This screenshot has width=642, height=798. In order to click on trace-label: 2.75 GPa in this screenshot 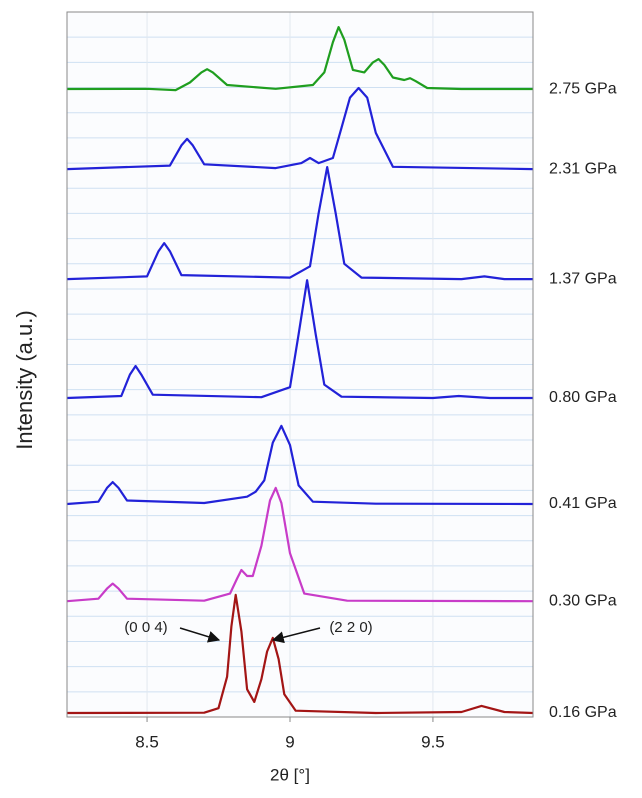, I will do `click(583, 88)`.